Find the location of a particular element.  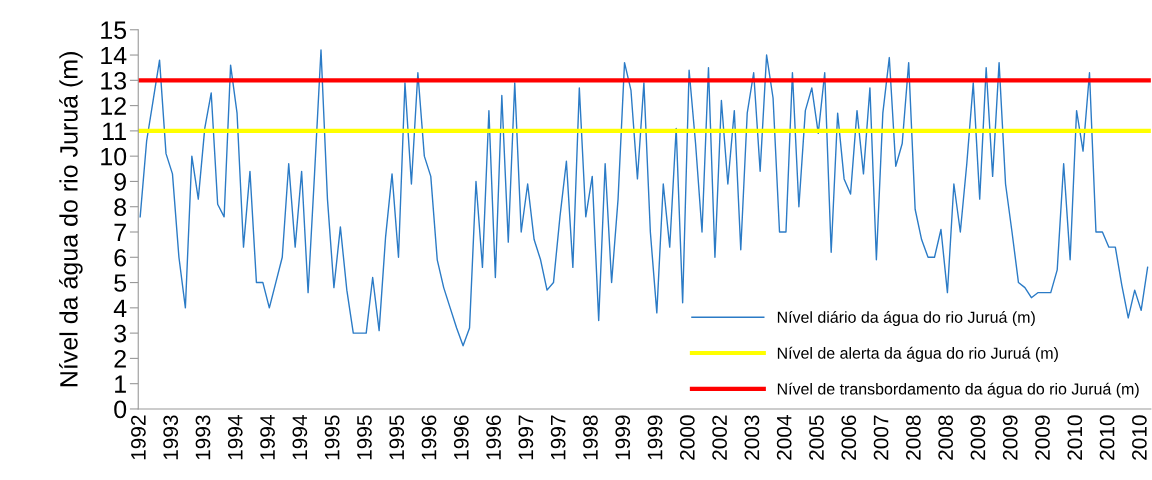

x-tick-label: 2004 is located at coordinates (784, 437).